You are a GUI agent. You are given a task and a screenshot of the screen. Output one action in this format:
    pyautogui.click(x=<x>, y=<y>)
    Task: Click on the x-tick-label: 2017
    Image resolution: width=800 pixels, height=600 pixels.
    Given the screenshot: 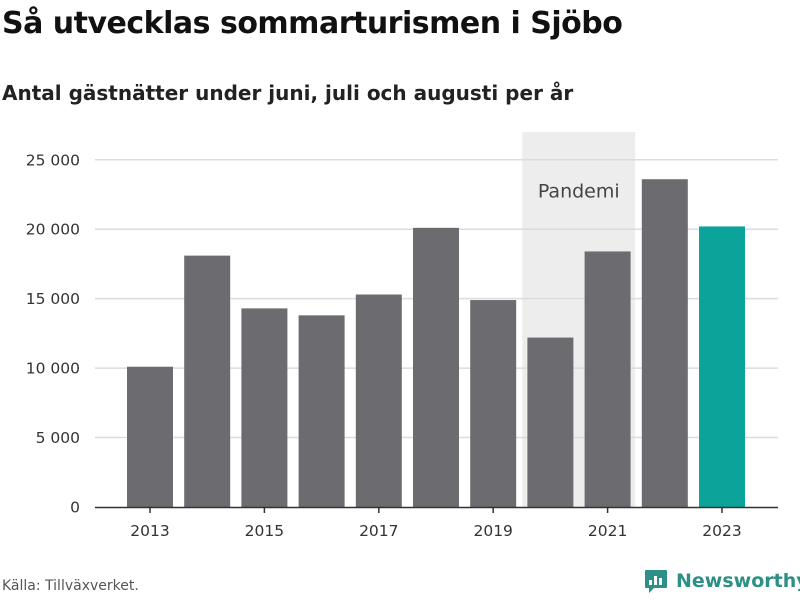 What is the action you would take?
    pyautogui.click(x=378, y=531)
    